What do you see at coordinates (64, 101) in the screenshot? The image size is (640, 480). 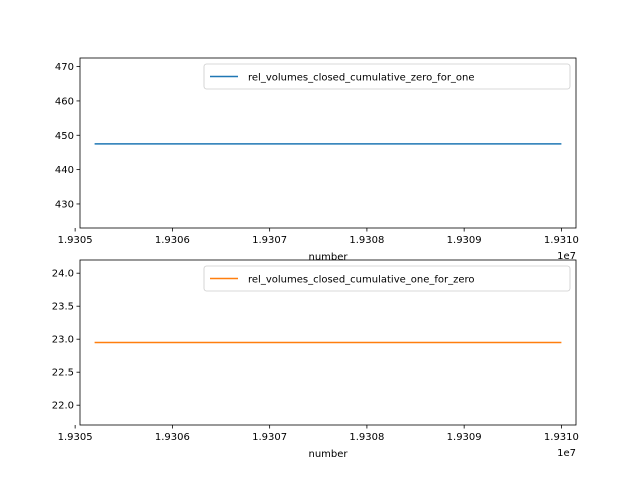 I see `y-tick-label: 460` at bounding box center [64, 101].